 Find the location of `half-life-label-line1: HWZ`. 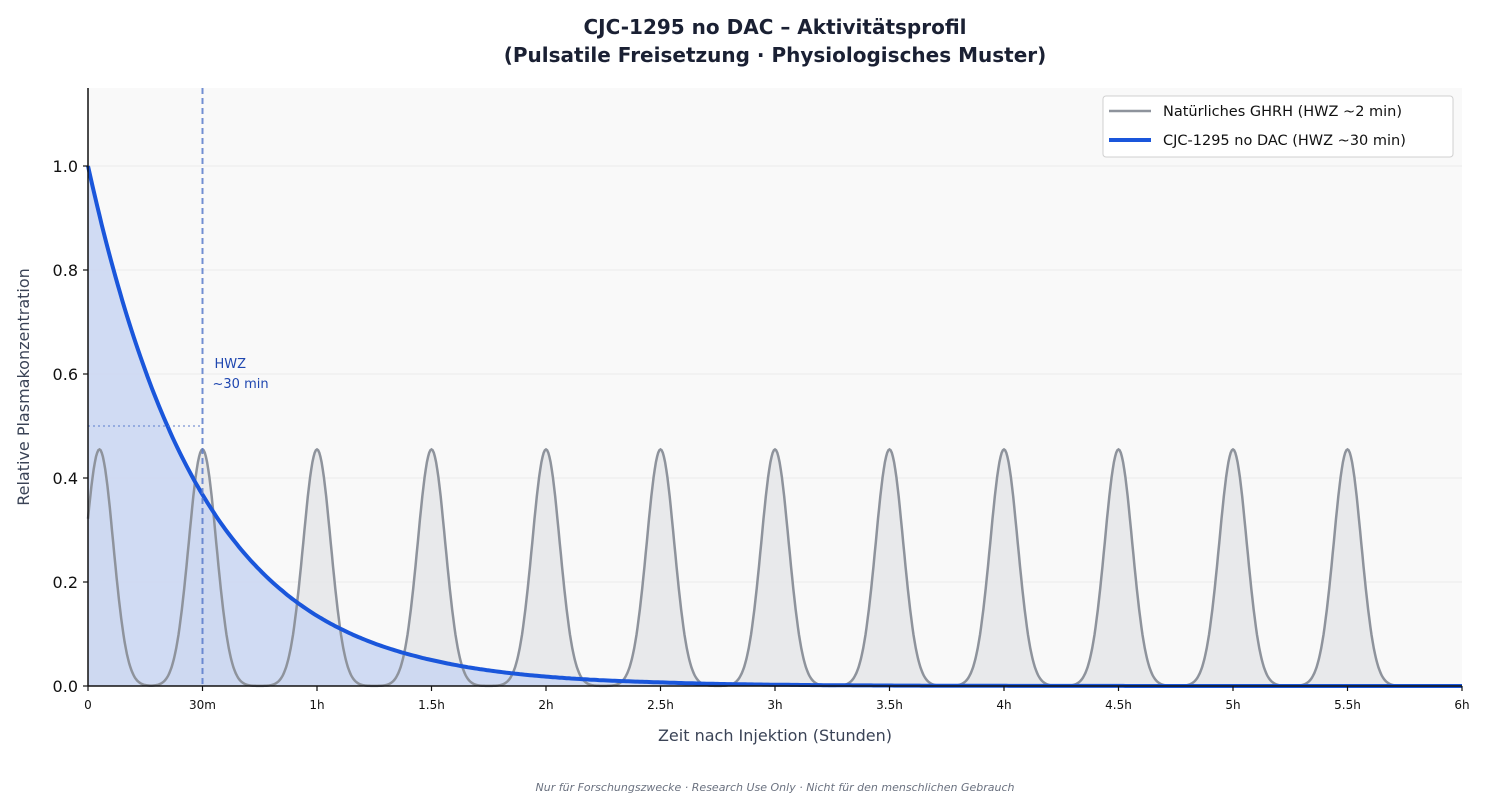

half-life-label-line1: HWZ is located at coordinates (231, 364).